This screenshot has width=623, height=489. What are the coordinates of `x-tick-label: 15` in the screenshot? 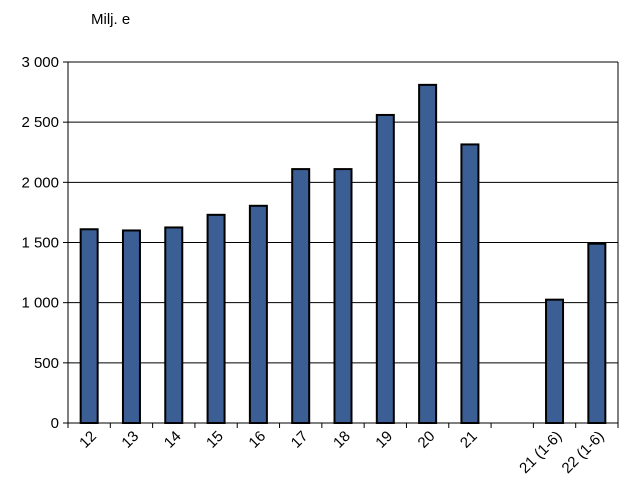 It's located at (215, 440).